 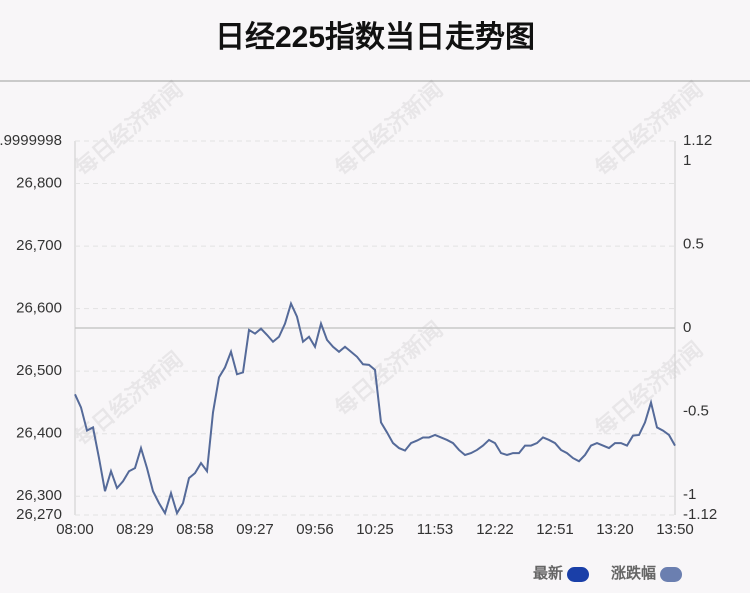 I want to click on x-tick-label: 12:22, so click(x=495, y=529).